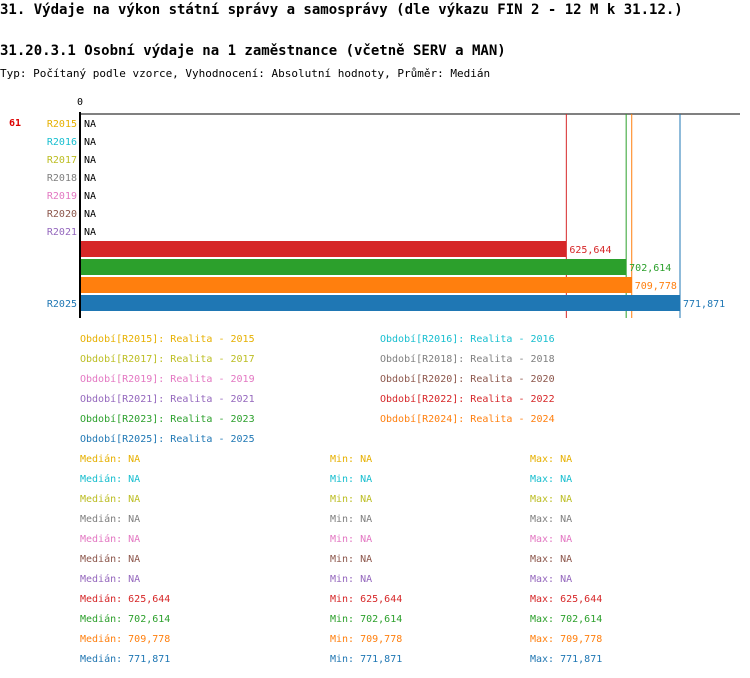  Describe the element at coordinates (467, 339) in the screenshot. I see `legend-item: Období[R2016]: Realita - 2016` at that location.